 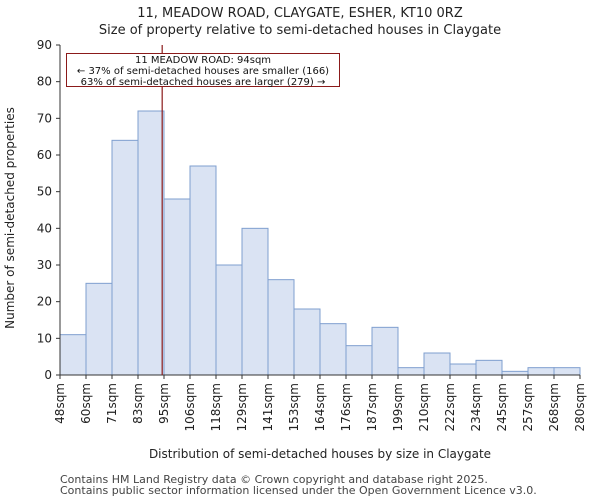 I want to click on annotation-line-1: 11 MEADOW ROAD: 94sqm, so click(x=203, y=60).